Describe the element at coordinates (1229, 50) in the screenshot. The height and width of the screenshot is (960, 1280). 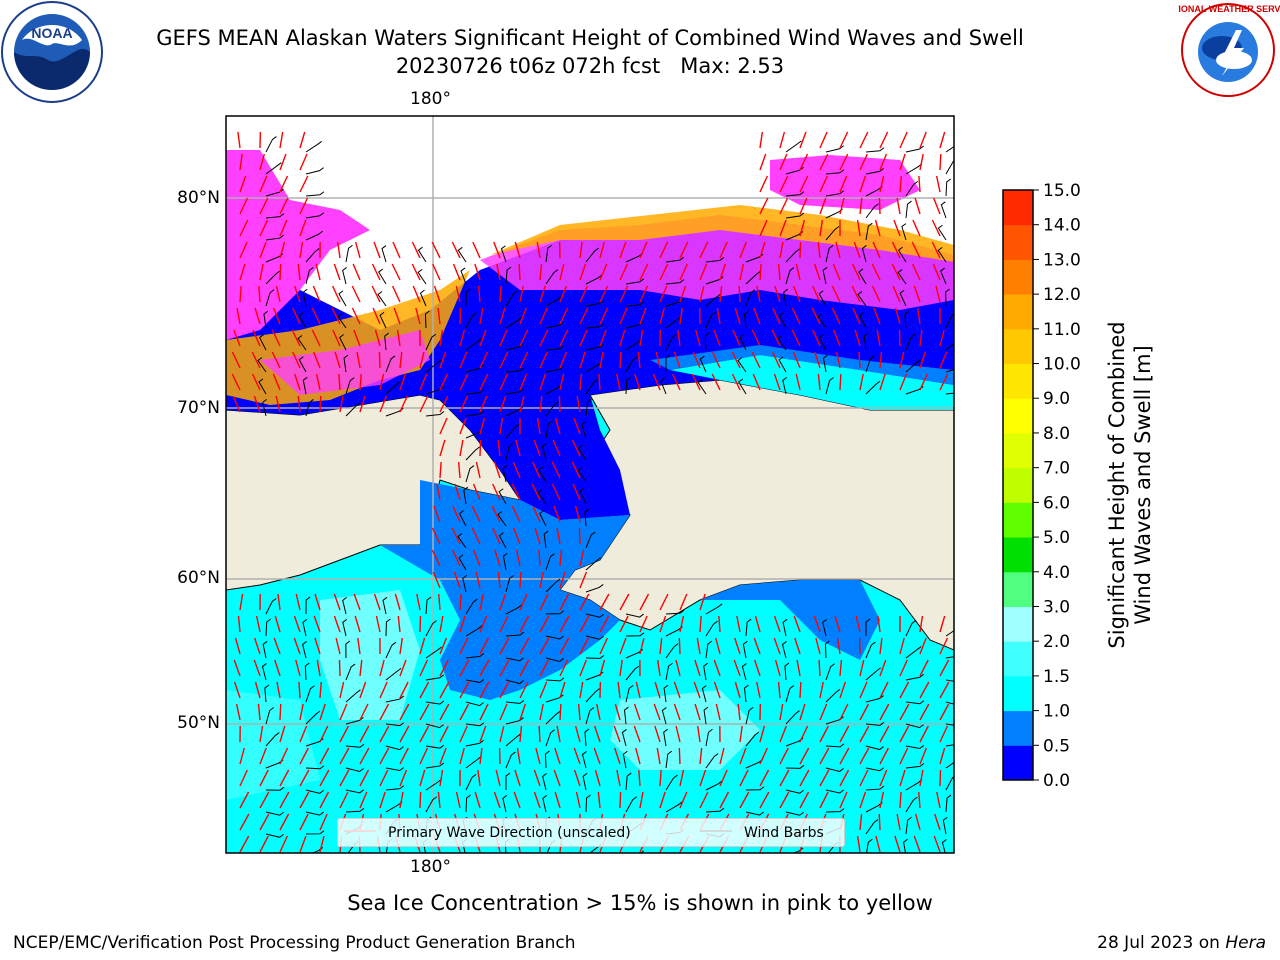
I see `nws-logo-icon: NATIONAL WEATHER SERVICE` at that location.